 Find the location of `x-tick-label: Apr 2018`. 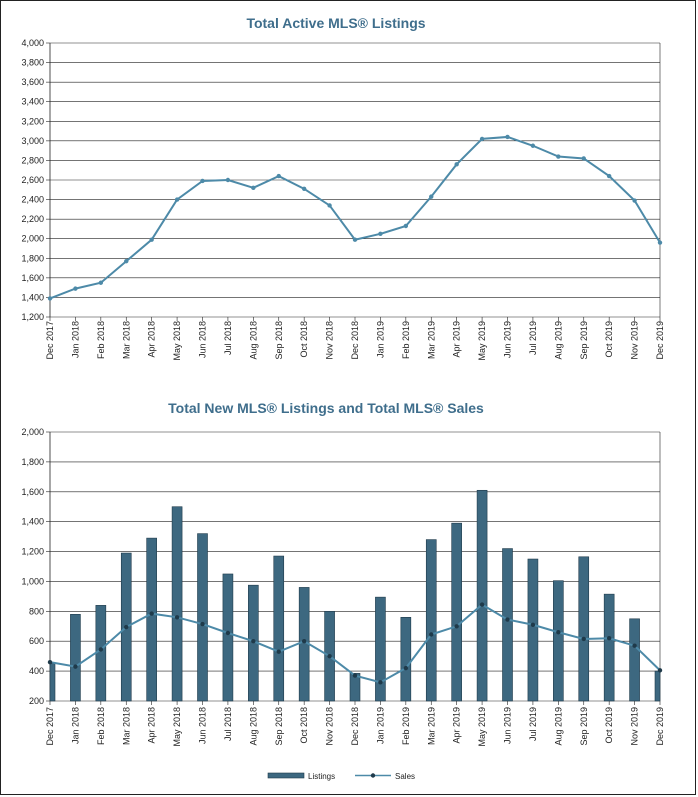

x-tick-label: Apr 2018 is located at coordinates (152, 725).